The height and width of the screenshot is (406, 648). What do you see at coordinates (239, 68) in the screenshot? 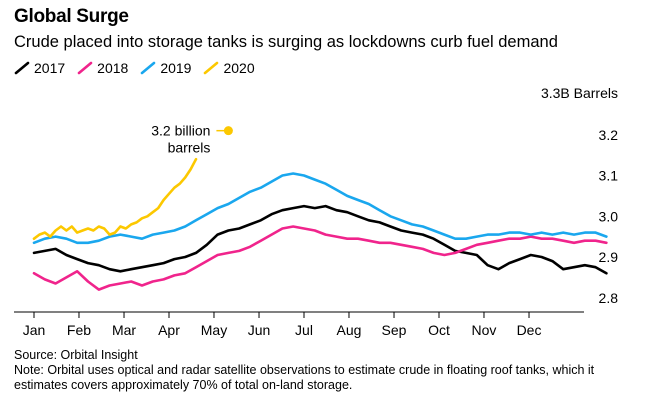
I see `legend-label: 2020` at bounding box center [239, 68].